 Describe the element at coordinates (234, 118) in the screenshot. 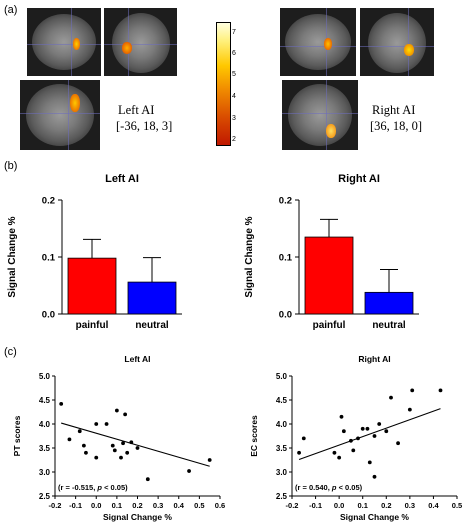

I see `colorbar-tick: 3` at that location.